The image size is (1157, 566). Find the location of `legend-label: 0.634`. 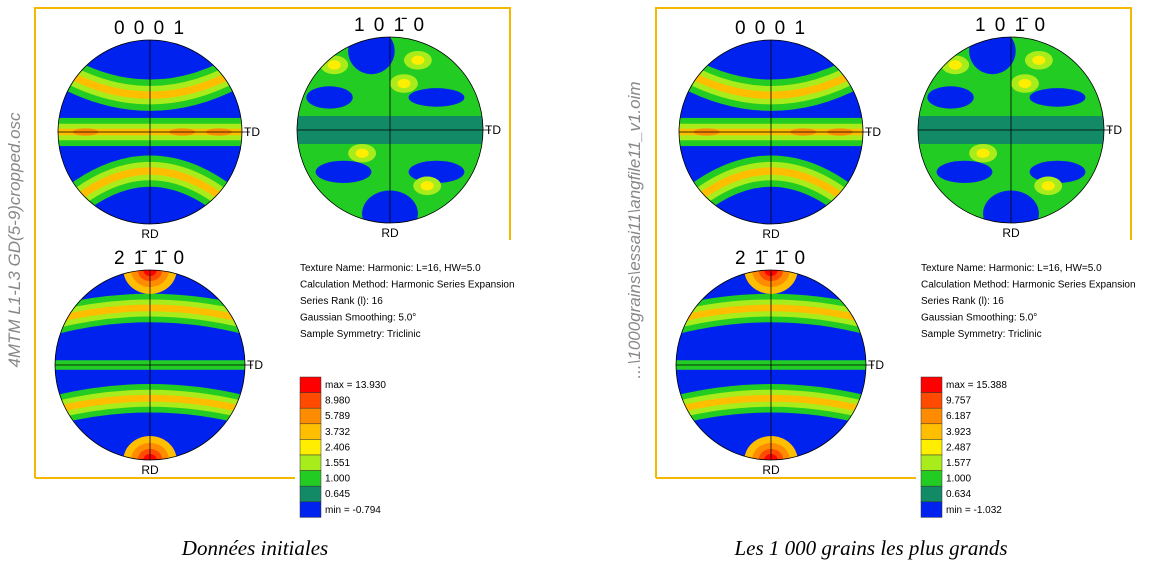

legend-label: 0.634 is located at coordinates (958, 494).